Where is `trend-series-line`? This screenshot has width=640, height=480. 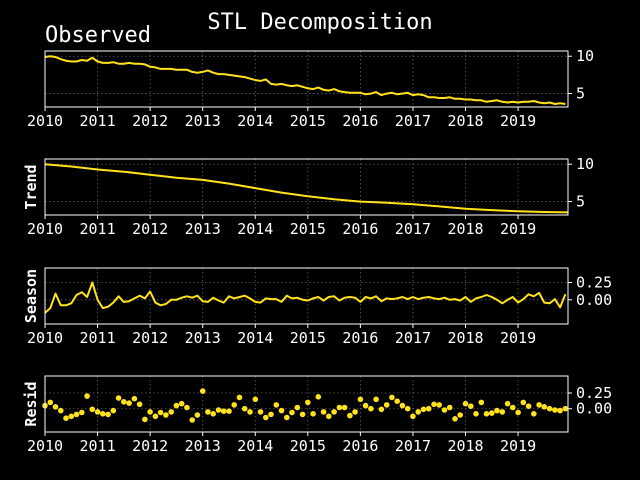 trend-series-line is located at coordinates (306, 188).